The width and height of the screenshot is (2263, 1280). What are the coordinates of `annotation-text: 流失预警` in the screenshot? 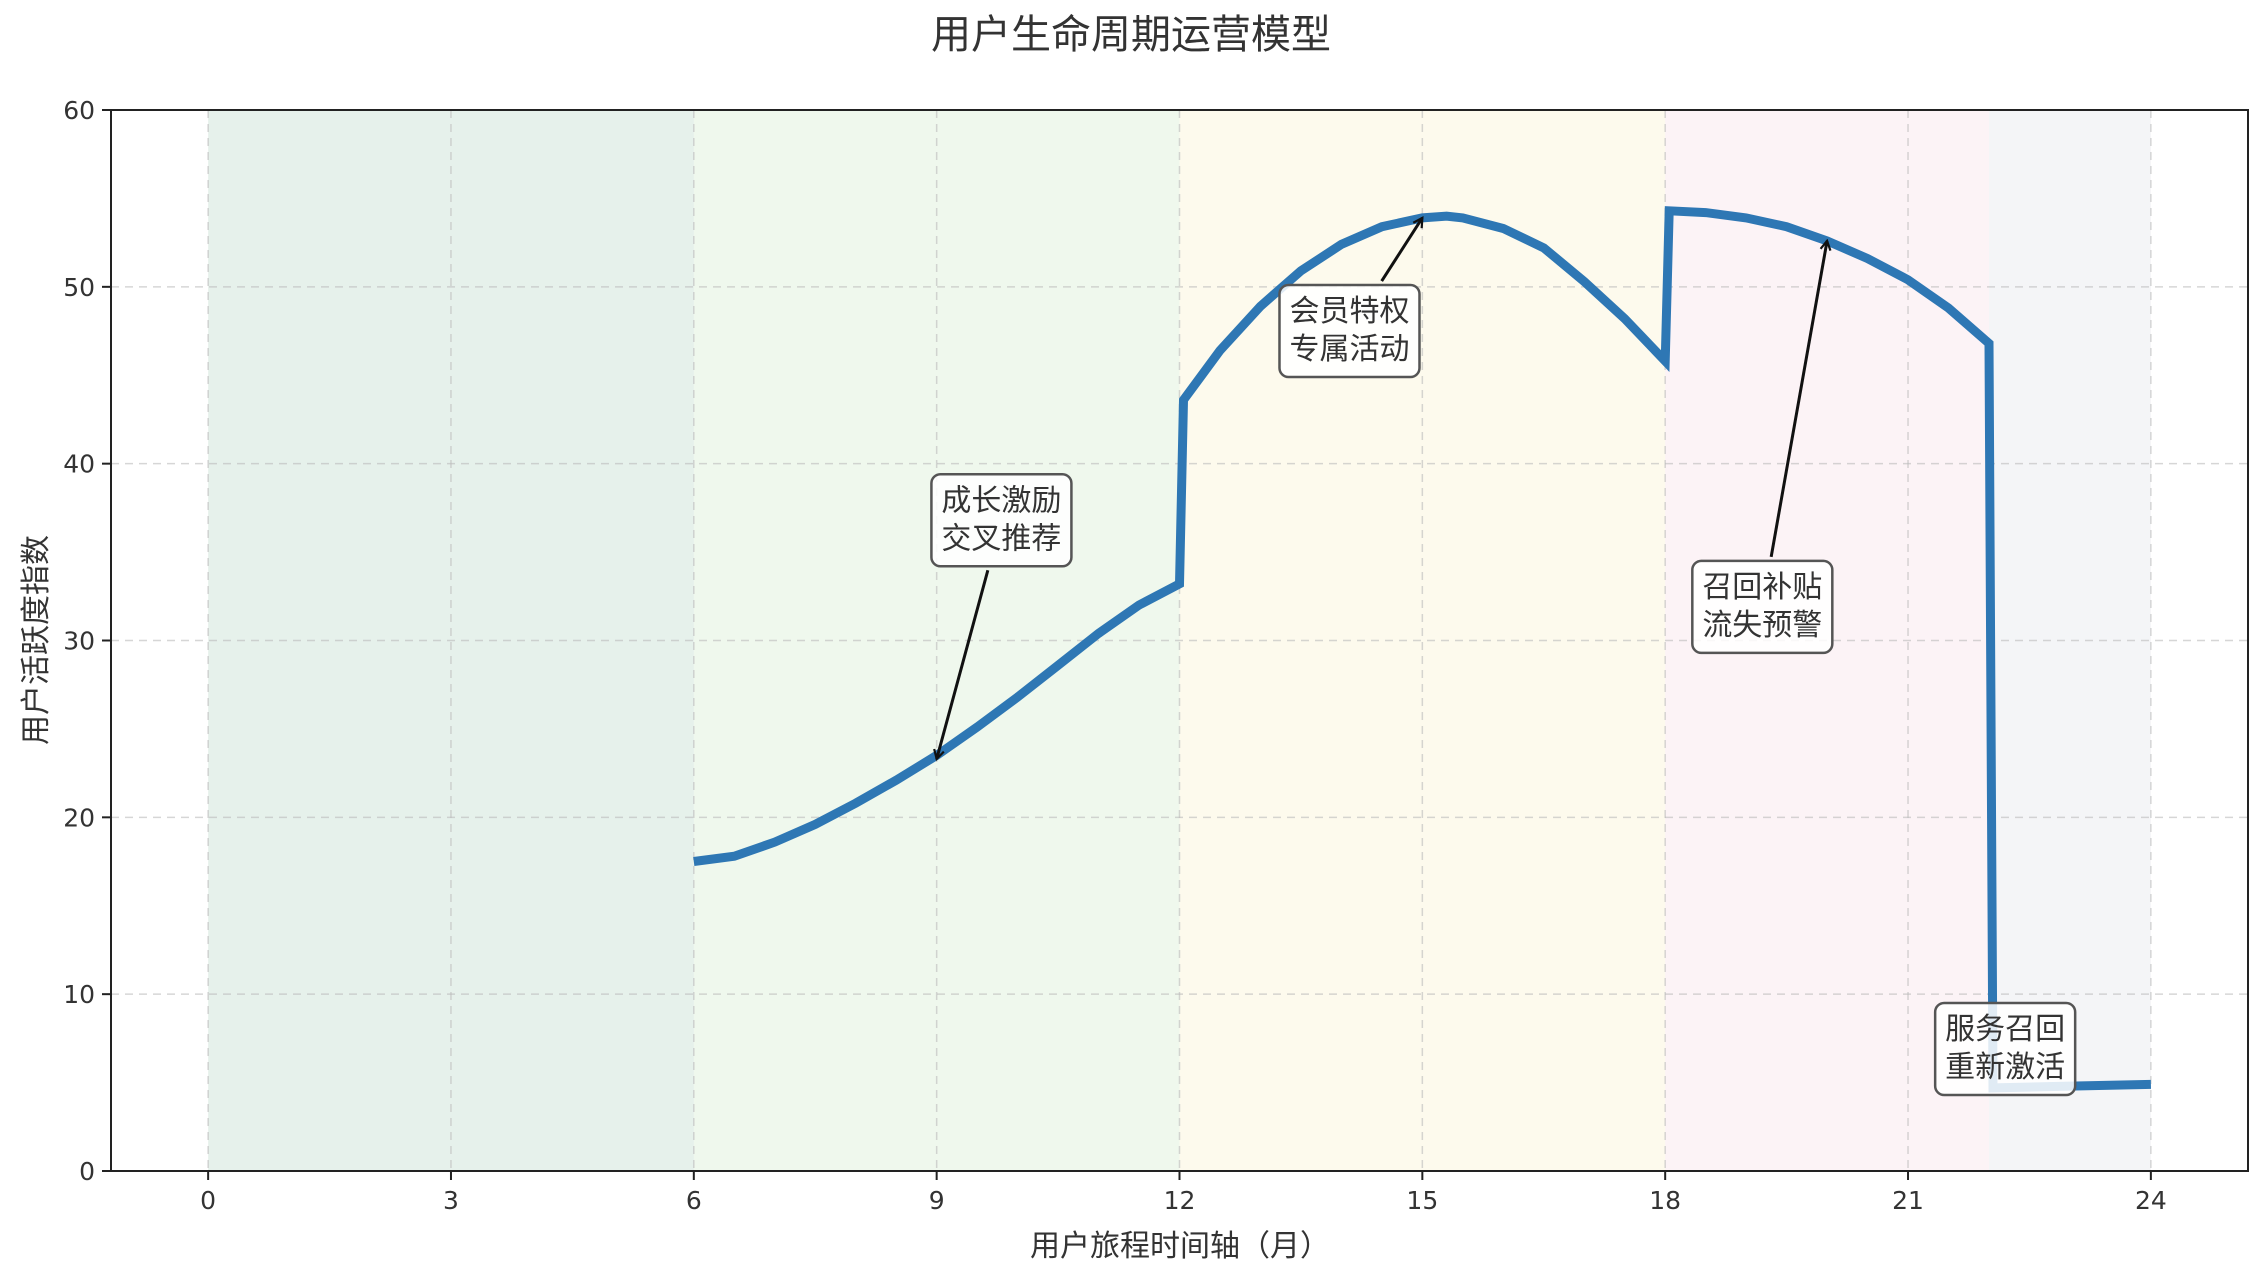 It's located at (1762, 625).